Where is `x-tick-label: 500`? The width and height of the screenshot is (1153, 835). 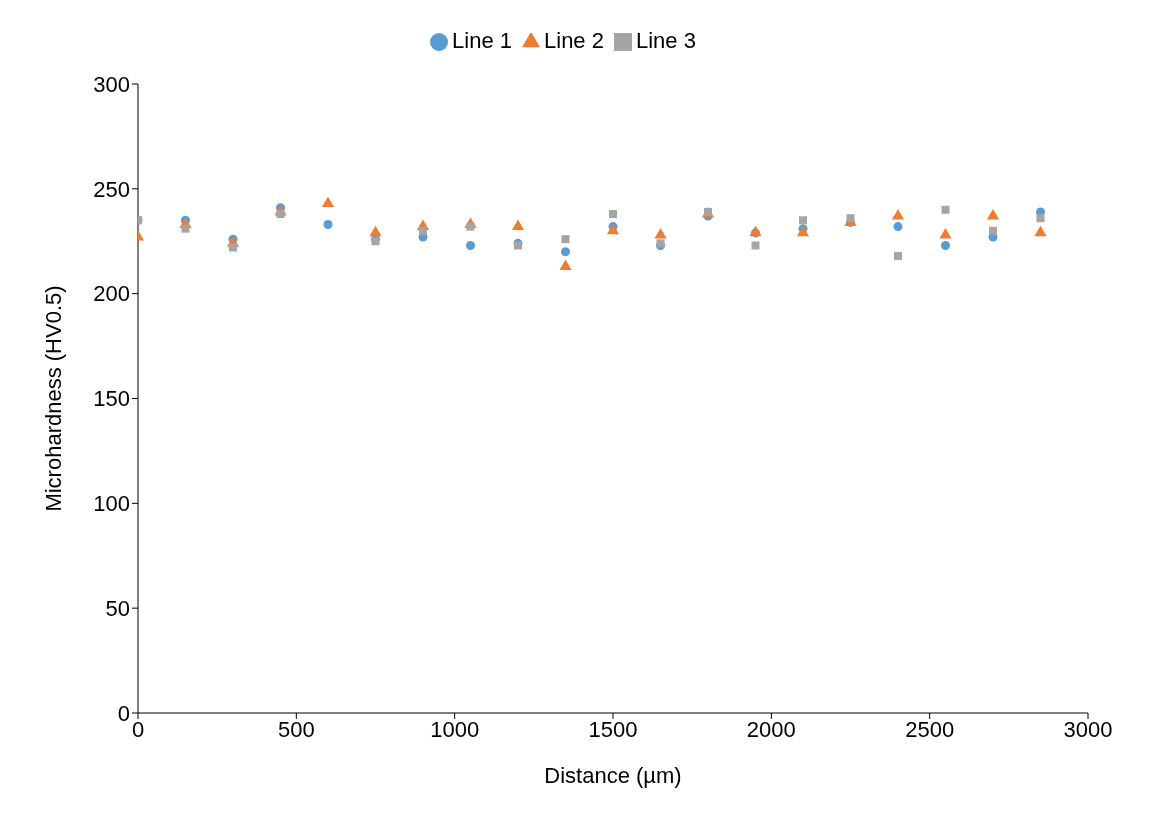 x-tick-label: 500 is located at coordinates (296, 729).